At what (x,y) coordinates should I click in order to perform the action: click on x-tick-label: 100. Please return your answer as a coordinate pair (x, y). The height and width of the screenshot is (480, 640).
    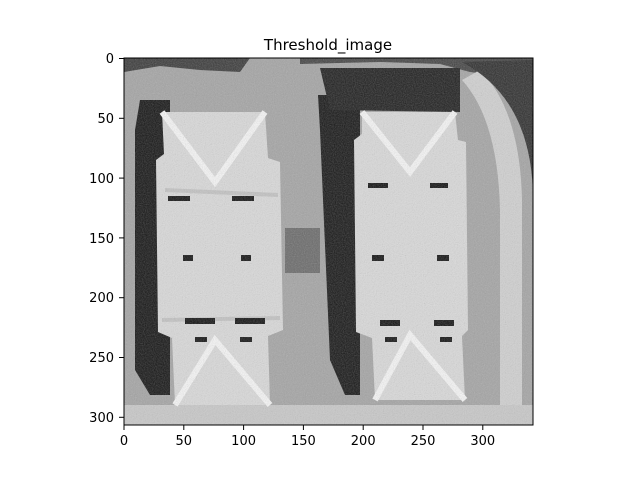
    Looking at the image, I should click on (243, 441).